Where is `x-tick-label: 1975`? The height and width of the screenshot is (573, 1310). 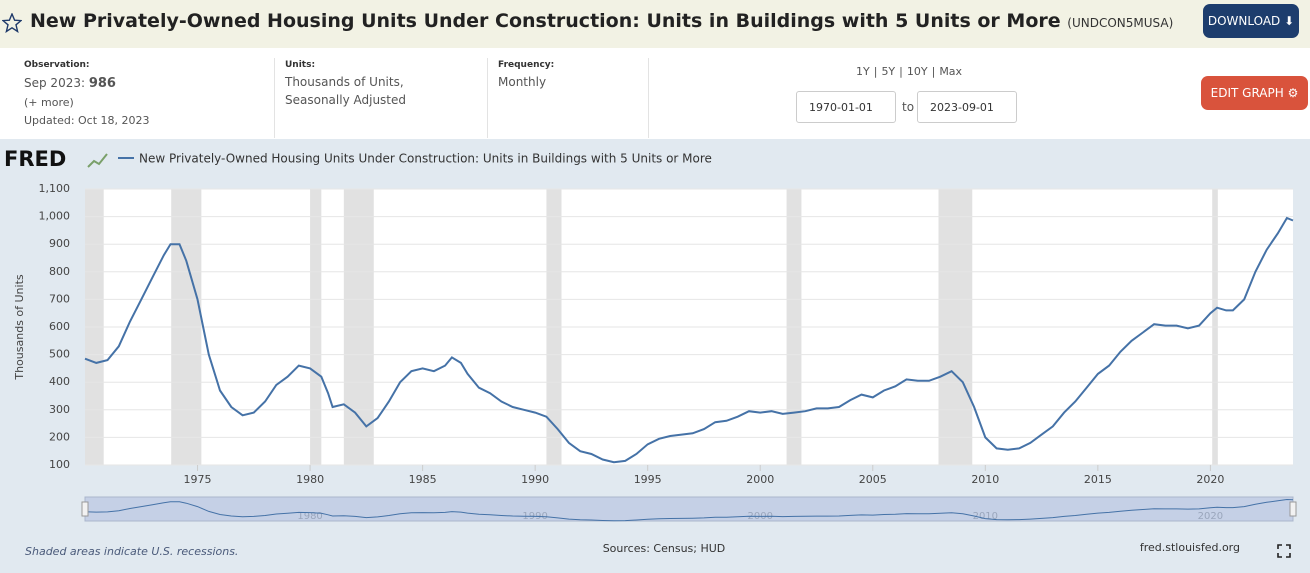
x-tick-label: 1975 is located at coordinates (198, 479).